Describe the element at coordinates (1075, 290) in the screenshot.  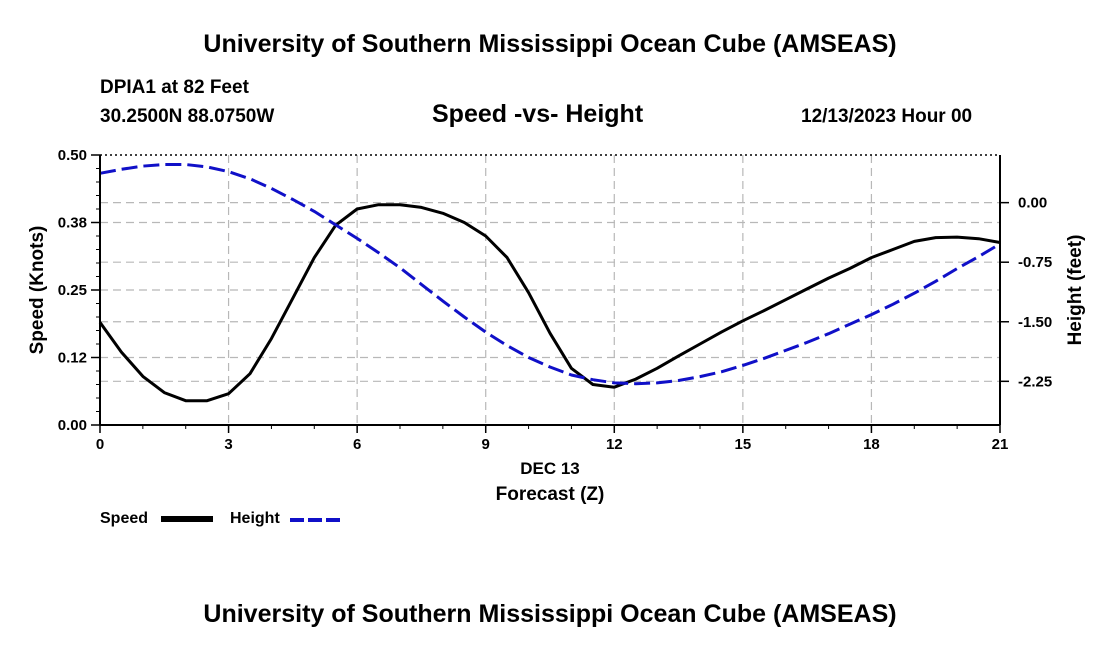
I see `y-right-axis-title: Height (feet)` at that location.